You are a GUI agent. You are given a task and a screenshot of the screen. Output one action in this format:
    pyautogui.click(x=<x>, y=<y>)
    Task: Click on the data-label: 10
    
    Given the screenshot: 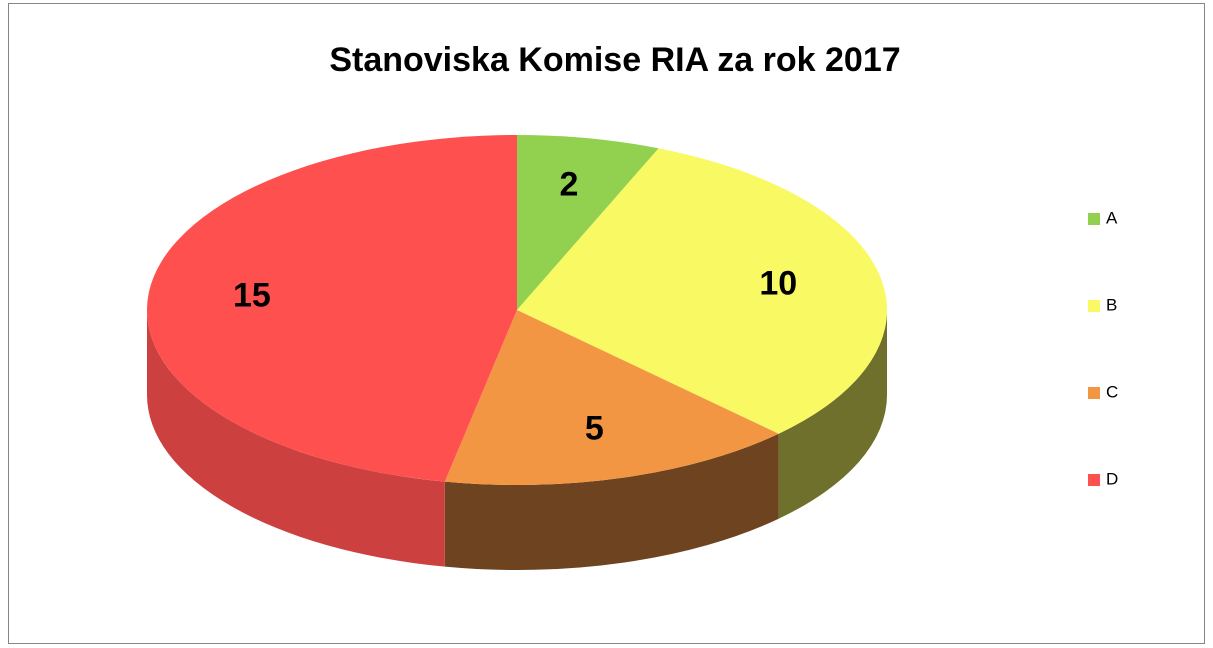 What is the action you would take?
    pyautogui.click(x=778, y=283)
    